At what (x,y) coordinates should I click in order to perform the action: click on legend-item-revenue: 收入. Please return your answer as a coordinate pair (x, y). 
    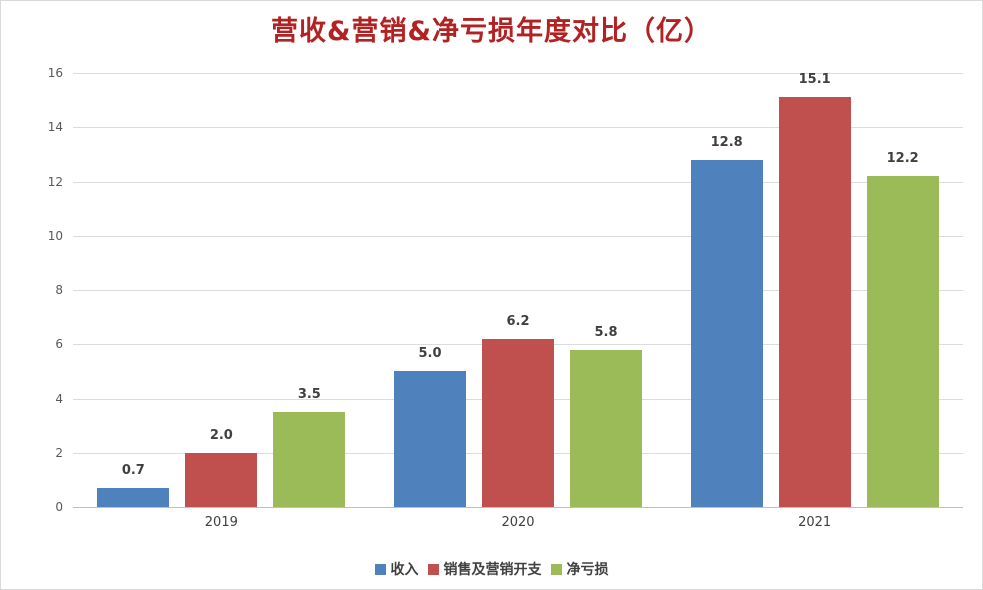
    Looking at the image, I should click on (396, 569).